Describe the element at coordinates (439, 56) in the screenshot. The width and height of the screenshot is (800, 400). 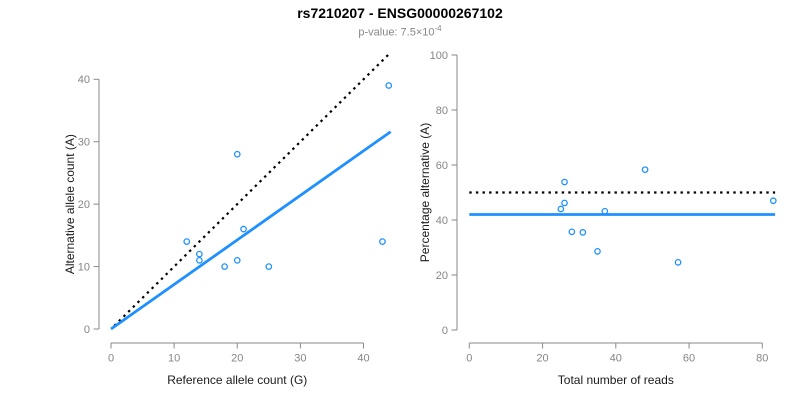
I see `y-tick-label: 100` at that location.